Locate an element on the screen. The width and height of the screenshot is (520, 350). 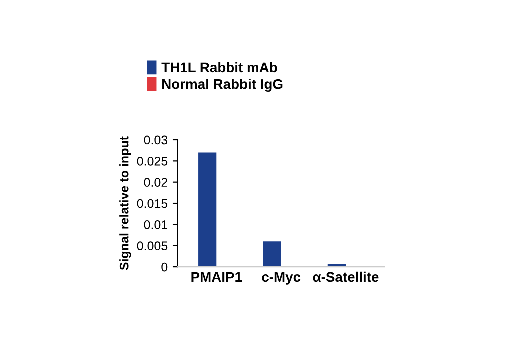
x-tick-label: c-Myc is located at coordinates (281, 278).